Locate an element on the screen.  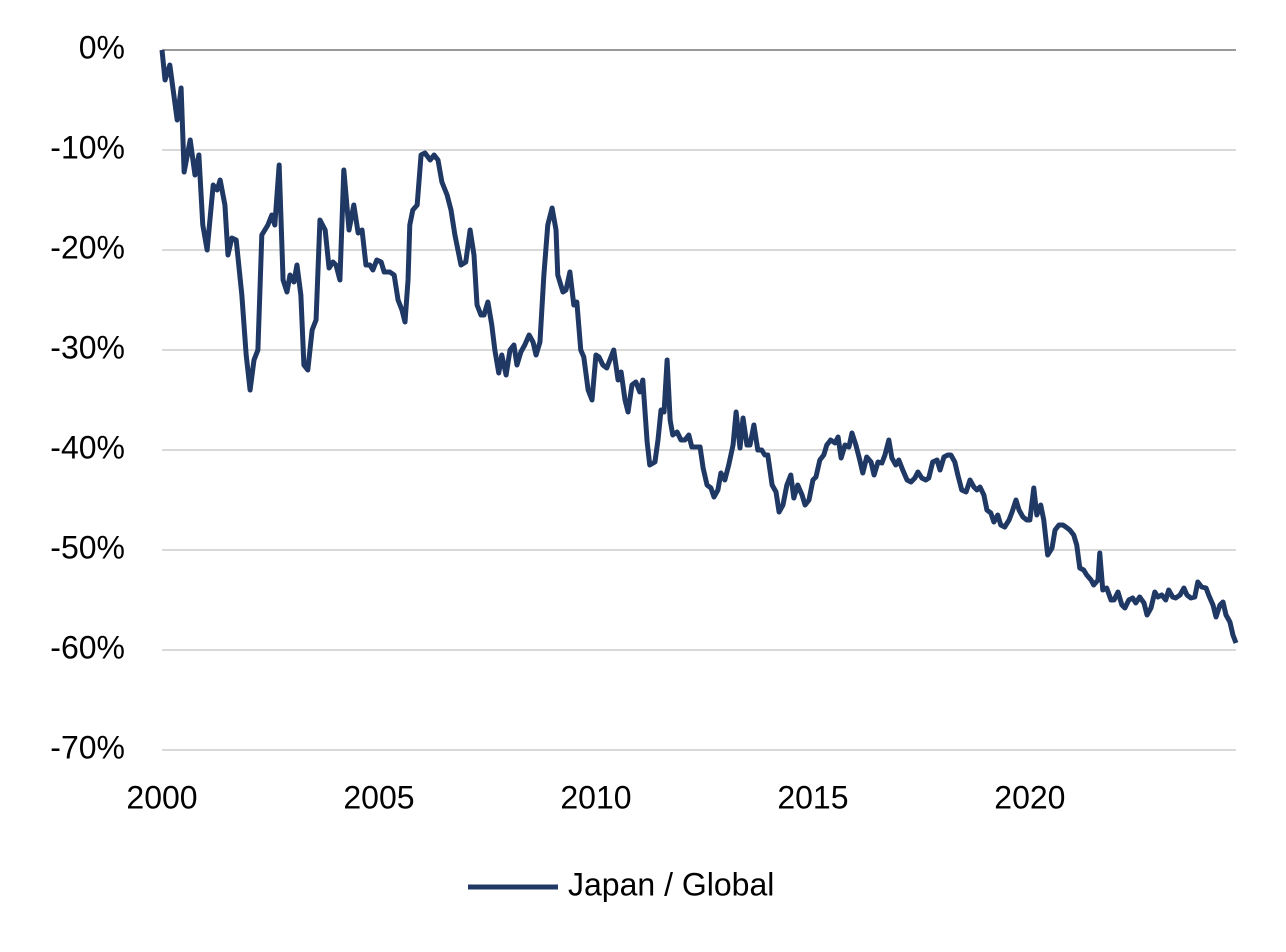
y-tick-label: -10% is located at coordinates (87, 147).